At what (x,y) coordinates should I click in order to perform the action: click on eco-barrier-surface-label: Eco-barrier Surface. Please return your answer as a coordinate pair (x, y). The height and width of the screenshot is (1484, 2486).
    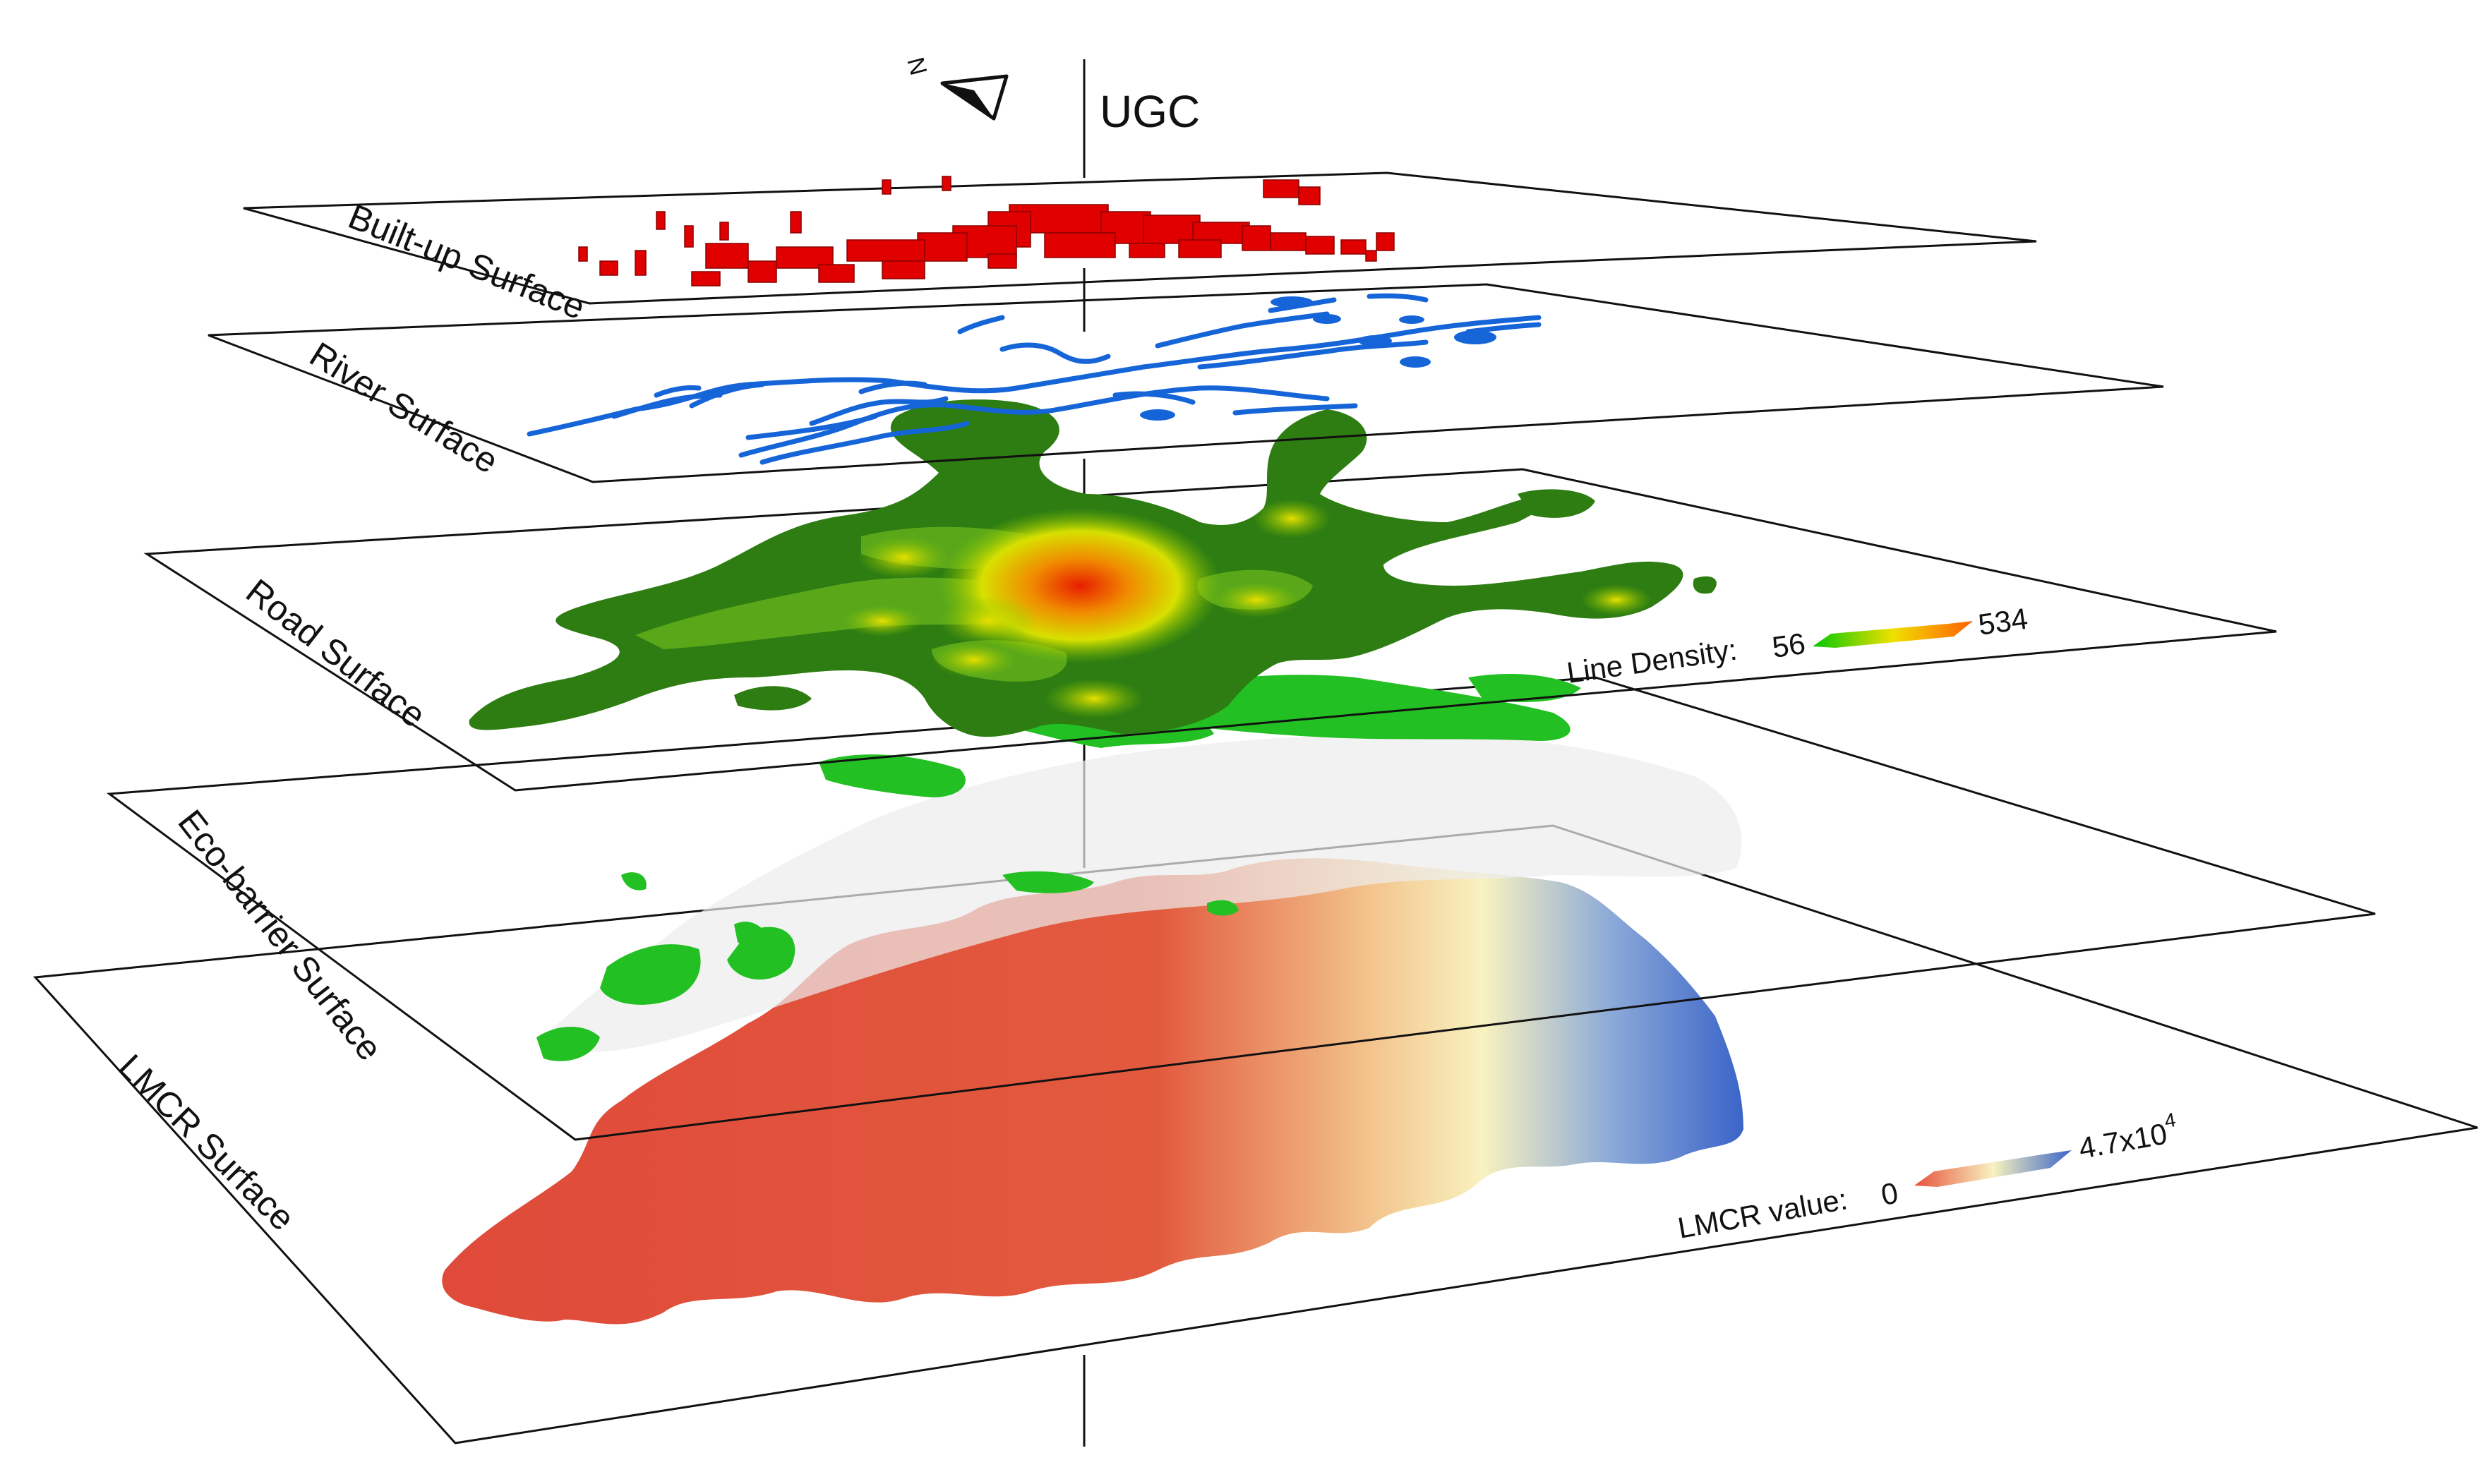
    Looking at the image, I should click on (280, 935).